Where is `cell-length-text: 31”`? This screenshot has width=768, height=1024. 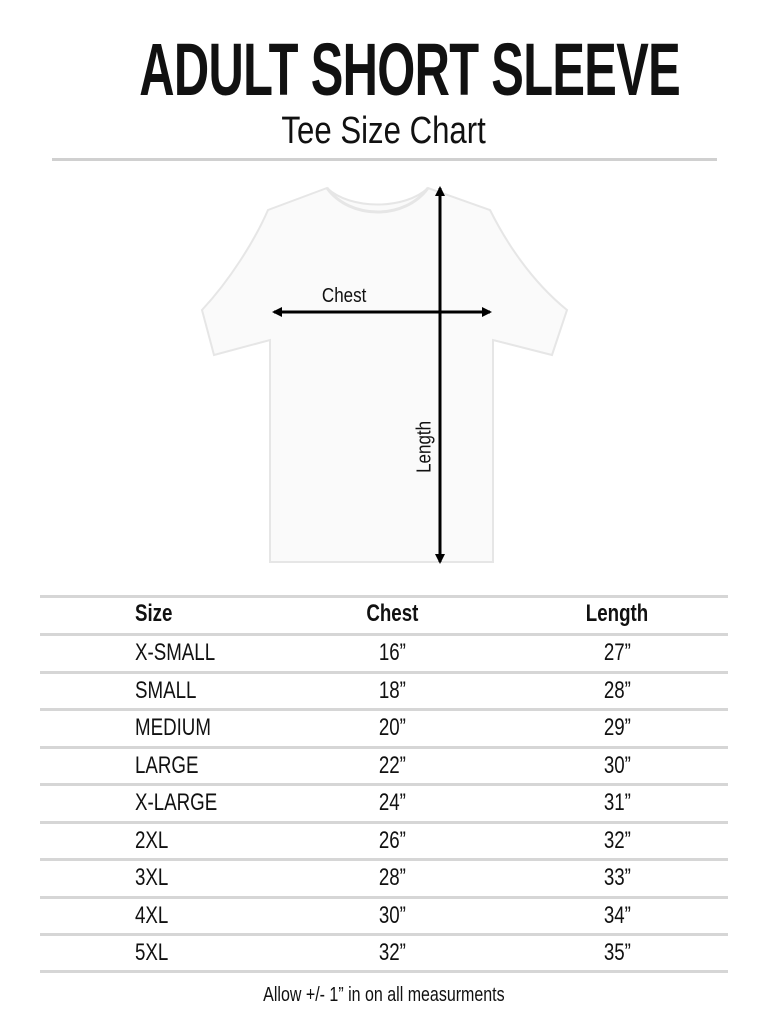 cell-length-text: 31” is located at coordinates (617, 802).